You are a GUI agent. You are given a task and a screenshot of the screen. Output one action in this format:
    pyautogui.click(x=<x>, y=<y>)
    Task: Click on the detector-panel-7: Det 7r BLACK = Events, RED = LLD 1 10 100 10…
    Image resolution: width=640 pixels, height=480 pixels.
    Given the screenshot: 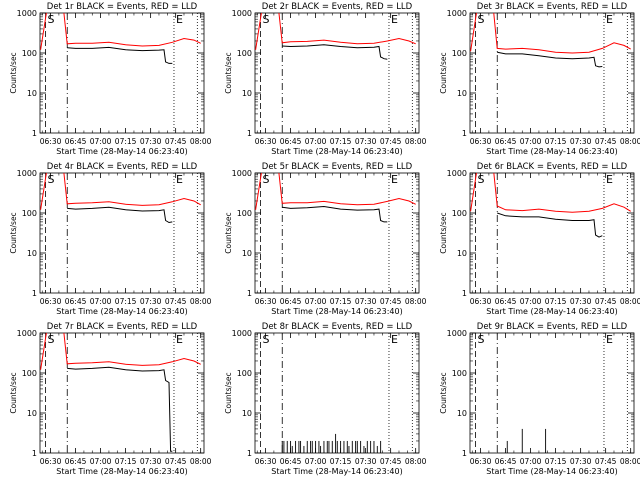 What is the action you would take?
    pyautogui.click(x=110, y=399)
    